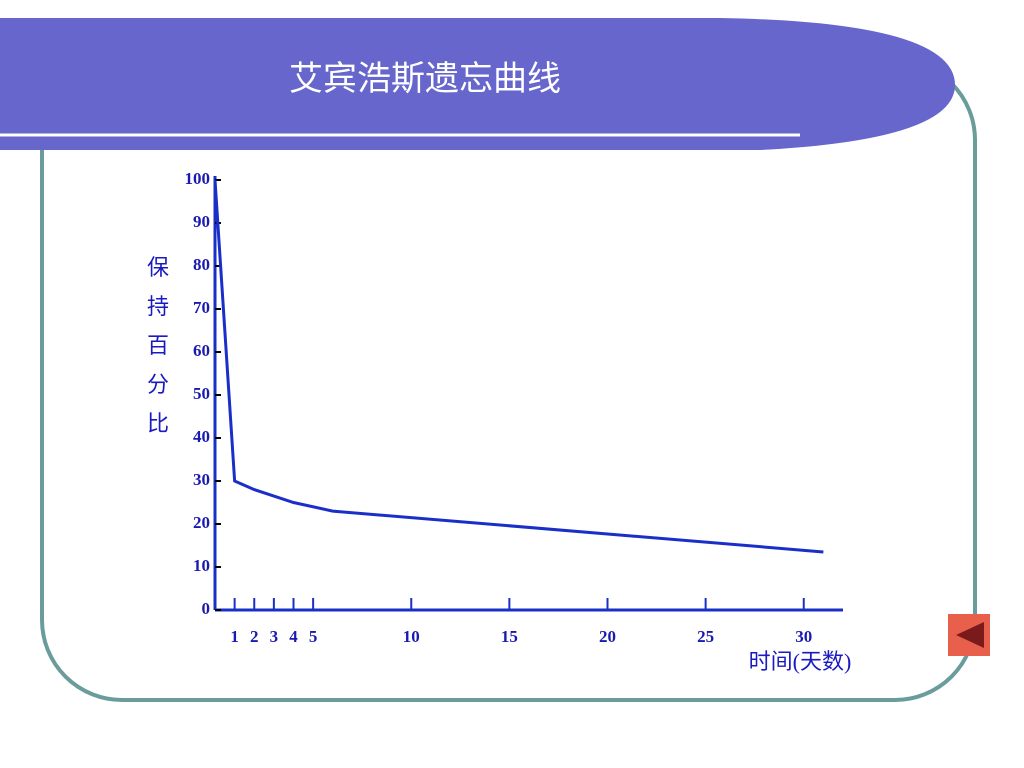 Image resolution: width=1024 pixels, height=768 pixels. I want to click on x-tick-label: 5, so click(313, 636).